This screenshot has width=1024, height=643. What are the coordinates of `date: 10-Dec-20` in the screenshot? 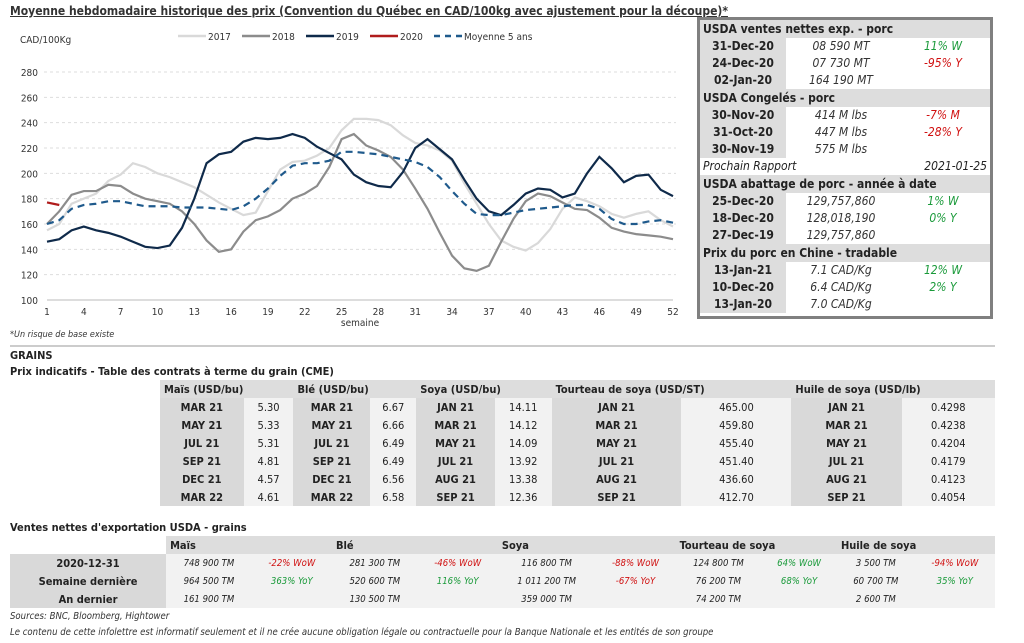 It's located at (743, 287).